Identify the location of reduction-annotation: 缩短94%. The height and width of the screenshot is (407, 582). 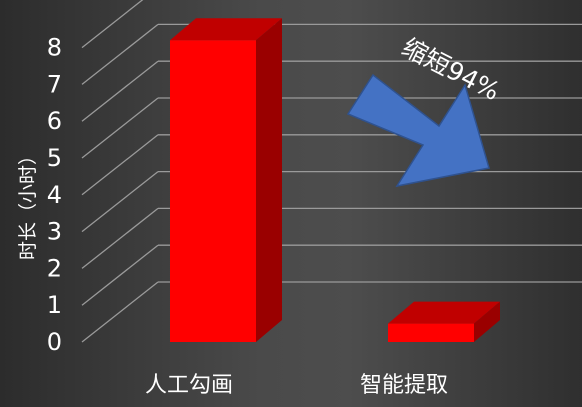
(425, 110).